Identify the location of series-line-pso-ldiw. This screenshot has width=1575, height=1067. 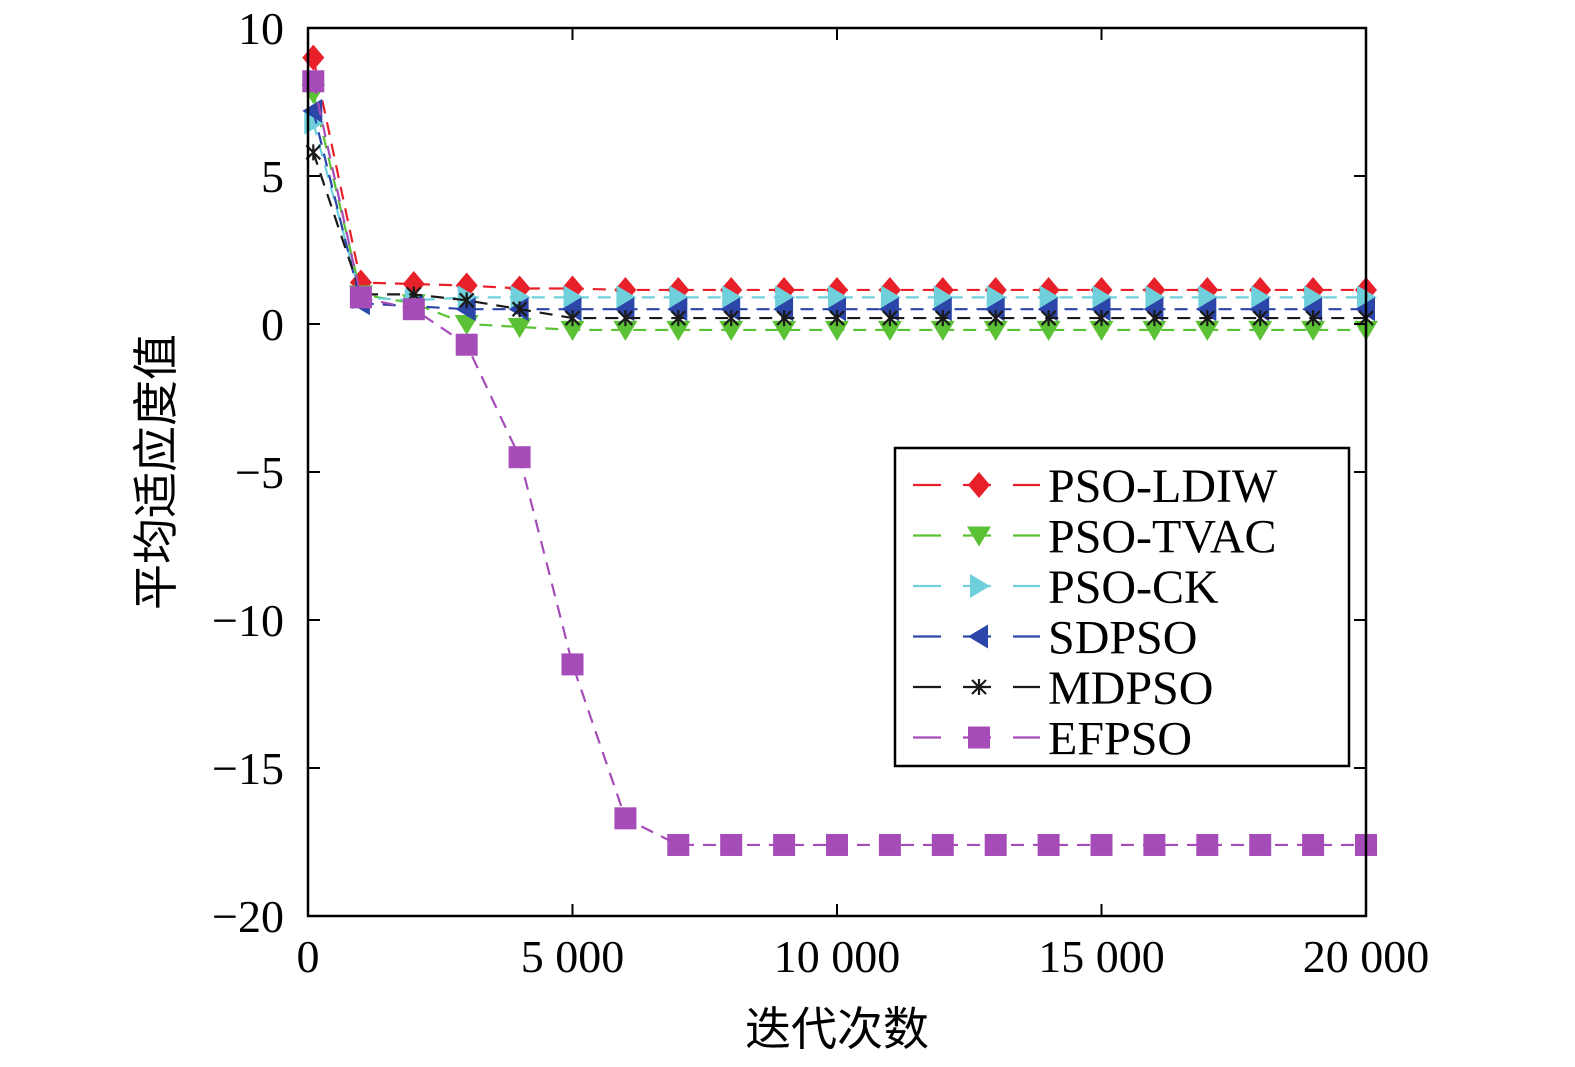
(839, 174).